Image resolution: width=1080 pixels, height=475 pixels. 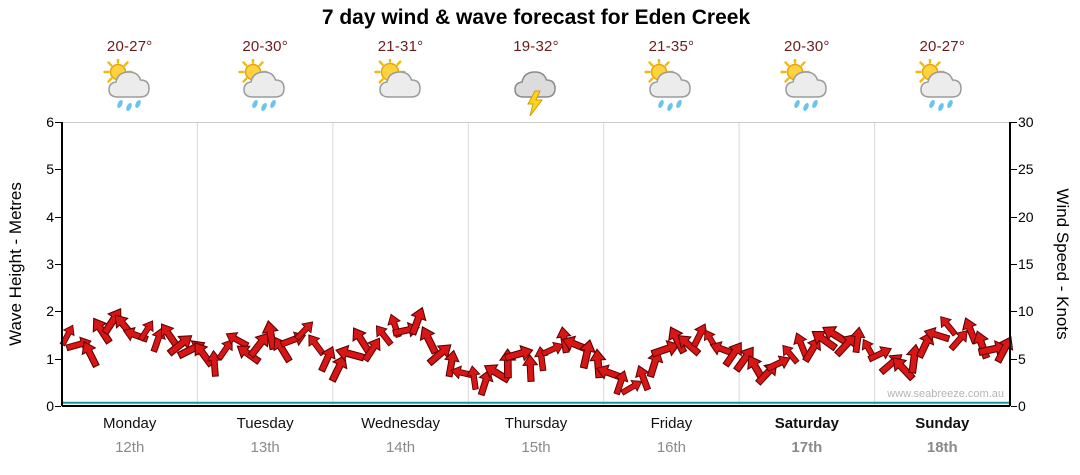 What do you see at coordinates (400, 46) in the screenshot?
I see `temp-range-label: 21-31°` at bounding box center [400, 46].